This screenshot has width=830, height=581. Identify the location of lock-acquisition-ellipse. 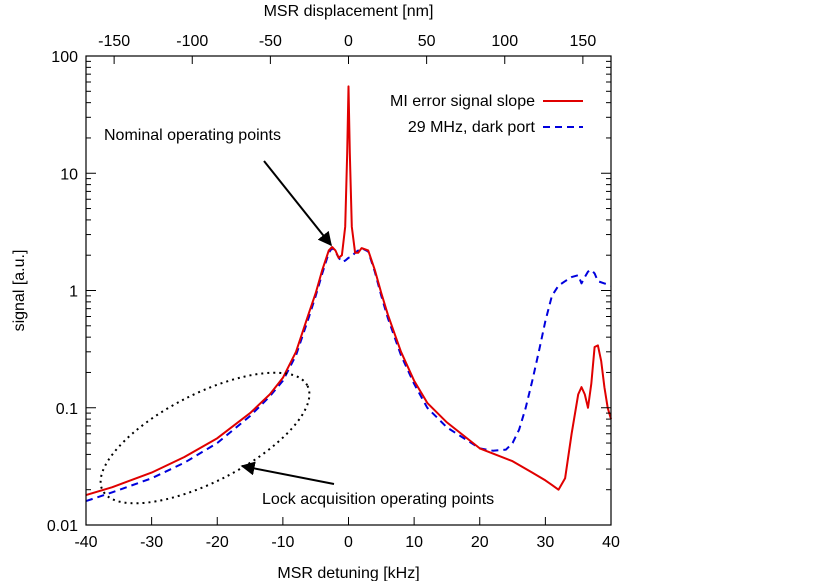
(205, 438).